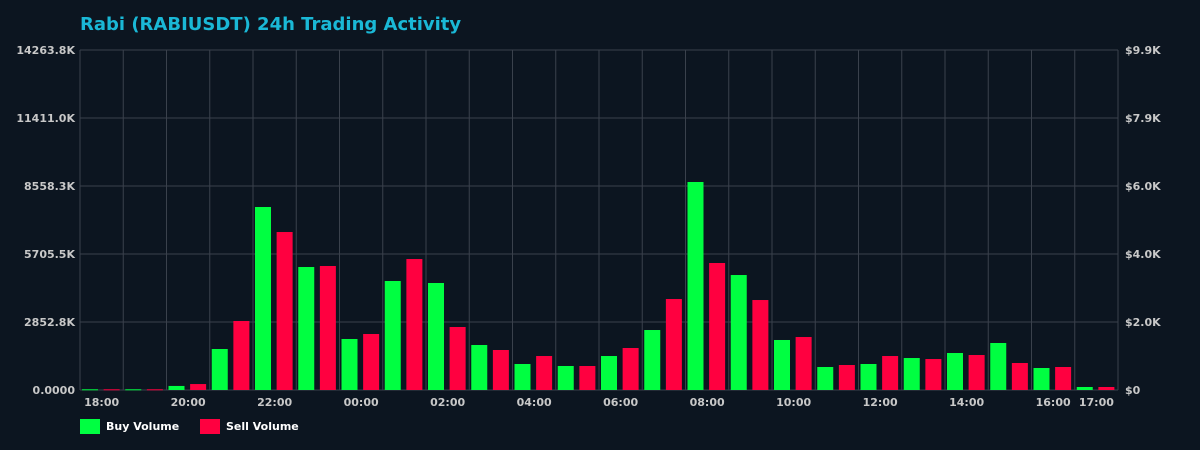 The image size is (1200, 450). What do you see at coordinates (1133, 390) in the screenshot?
I see `y2-tick-label: $0` at bounding box center [1133, 390].